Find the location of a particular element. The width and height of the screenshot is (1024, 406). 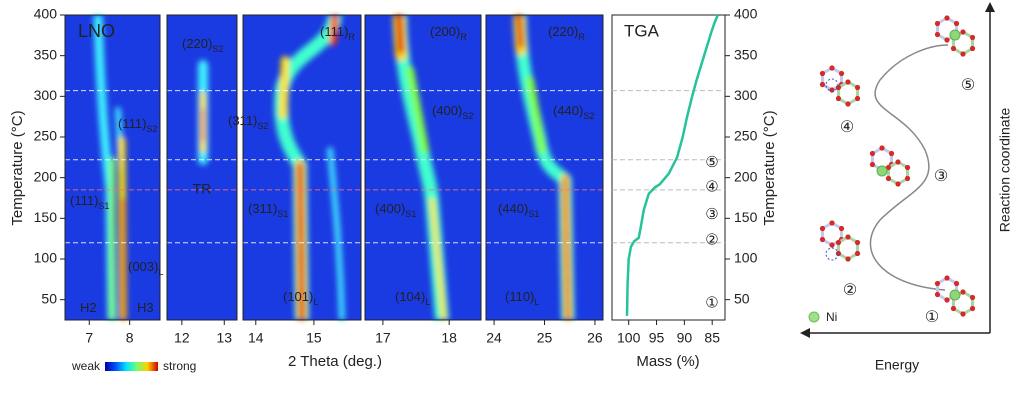

peak-label: (101)L is located at coordinates (300, 298).